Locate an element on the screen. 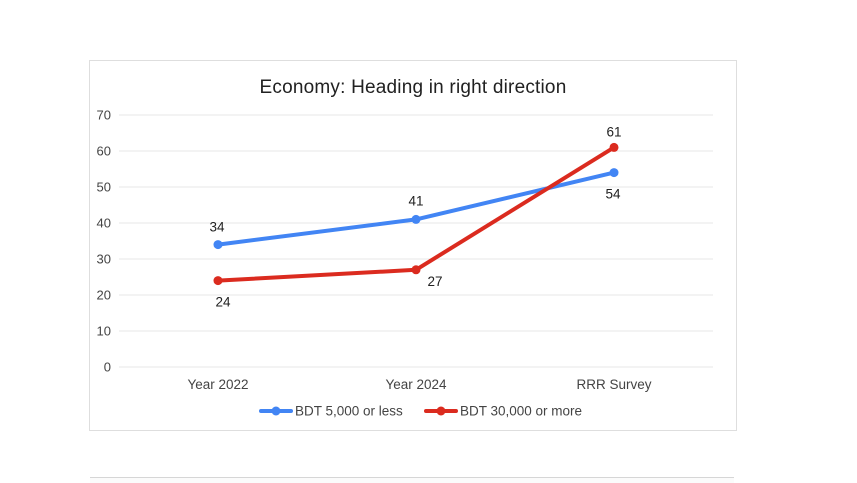 This screenshot has width=857, height=483. y-axis-tick-label: 30 is located at coordinates (104, 259).